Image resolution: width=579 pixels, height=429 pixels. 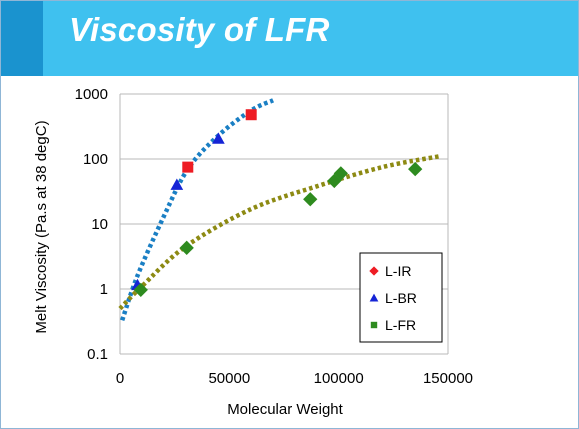 I want to click on legend-marker-l-ir, so click(x=374, y=271).